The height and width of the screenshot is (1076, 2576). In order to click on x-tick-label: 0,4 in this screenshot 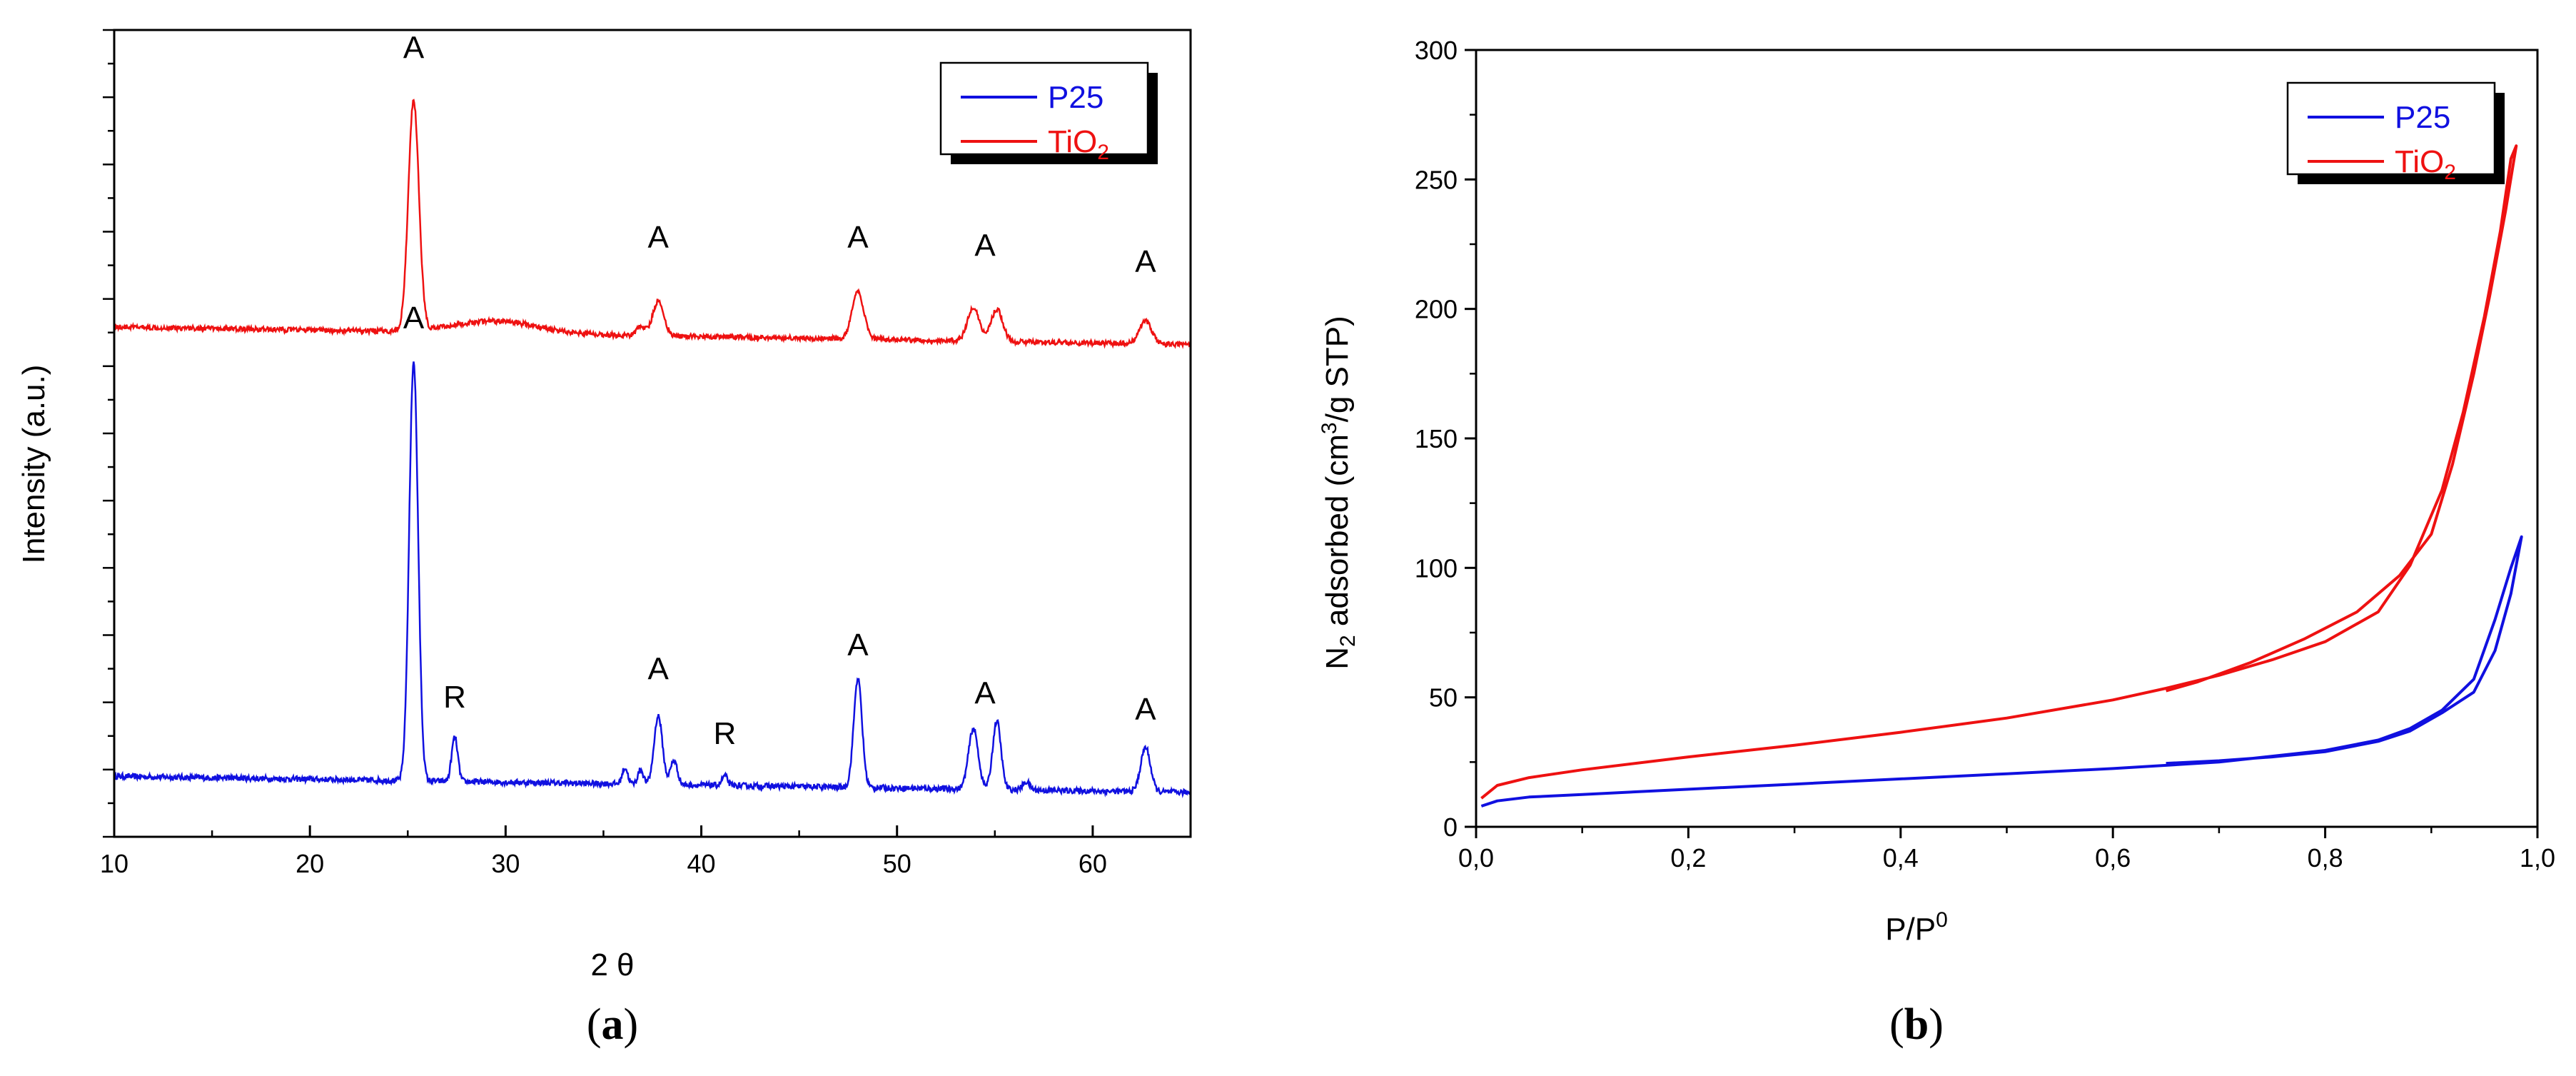, I will do `click(1901, 858)`.